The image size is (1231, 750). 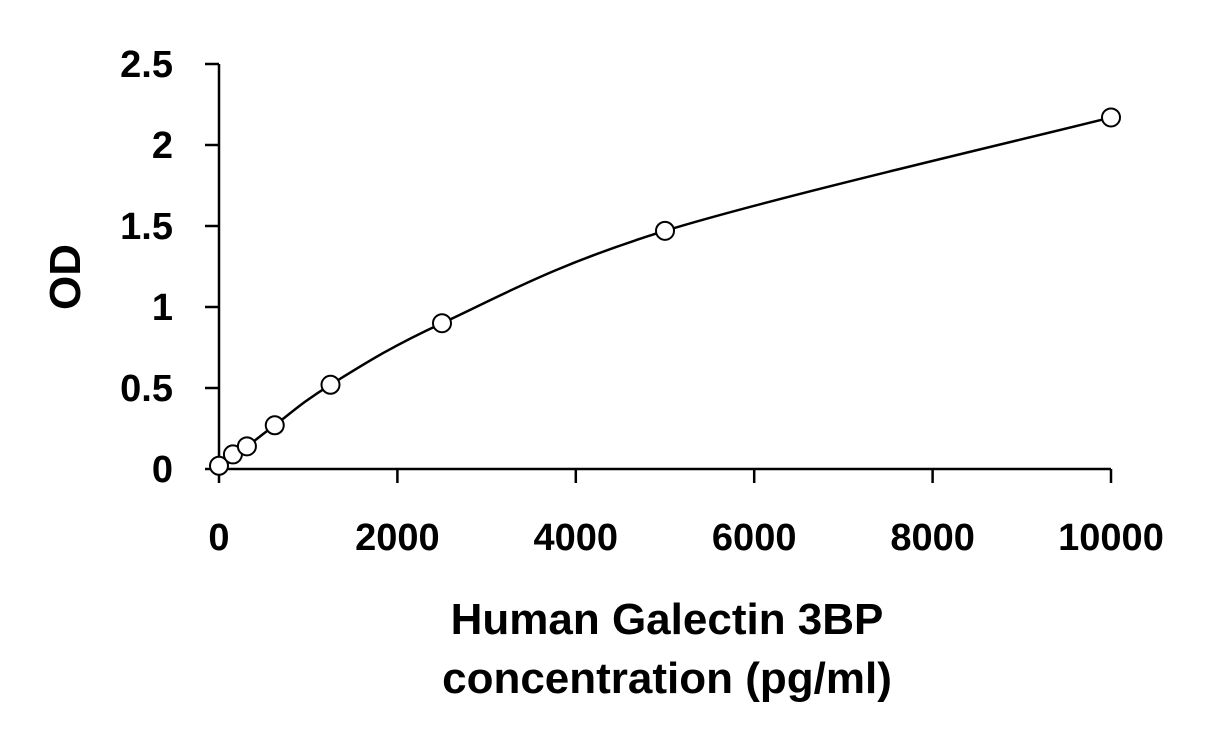 I want to click on x-axis-title-line-2: concentration (pg/ml), so click(x=667, y=678).